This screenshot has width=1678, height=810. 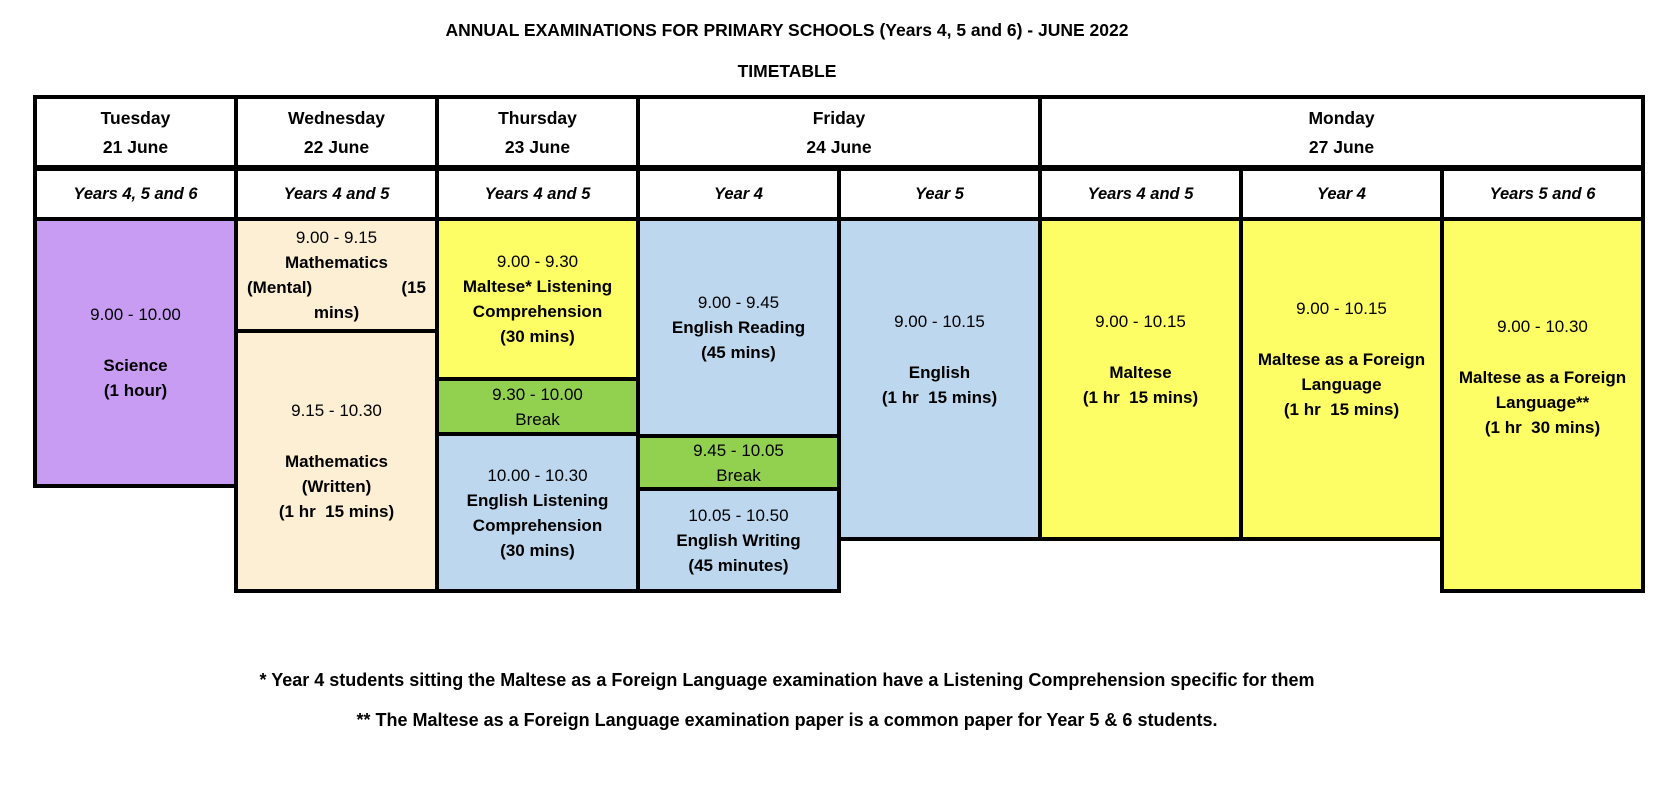 I want to click on exam-subject-line: mins), so click(x=336, y=312).